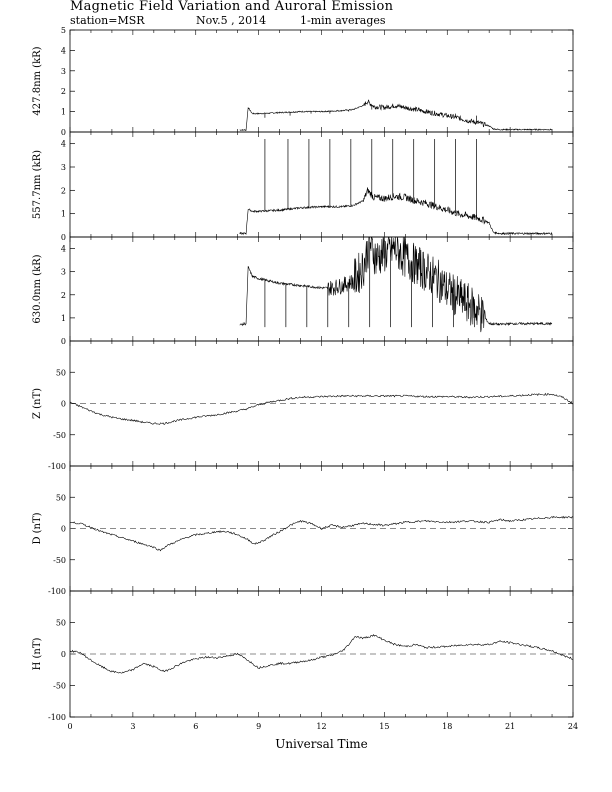 The height and width of the screenshot is (792, 612). What do you see at coordinates (37, 403) in the screenshot?
I see `y-axis-label-z: Z (nT)` at bounding box center [37, 403].